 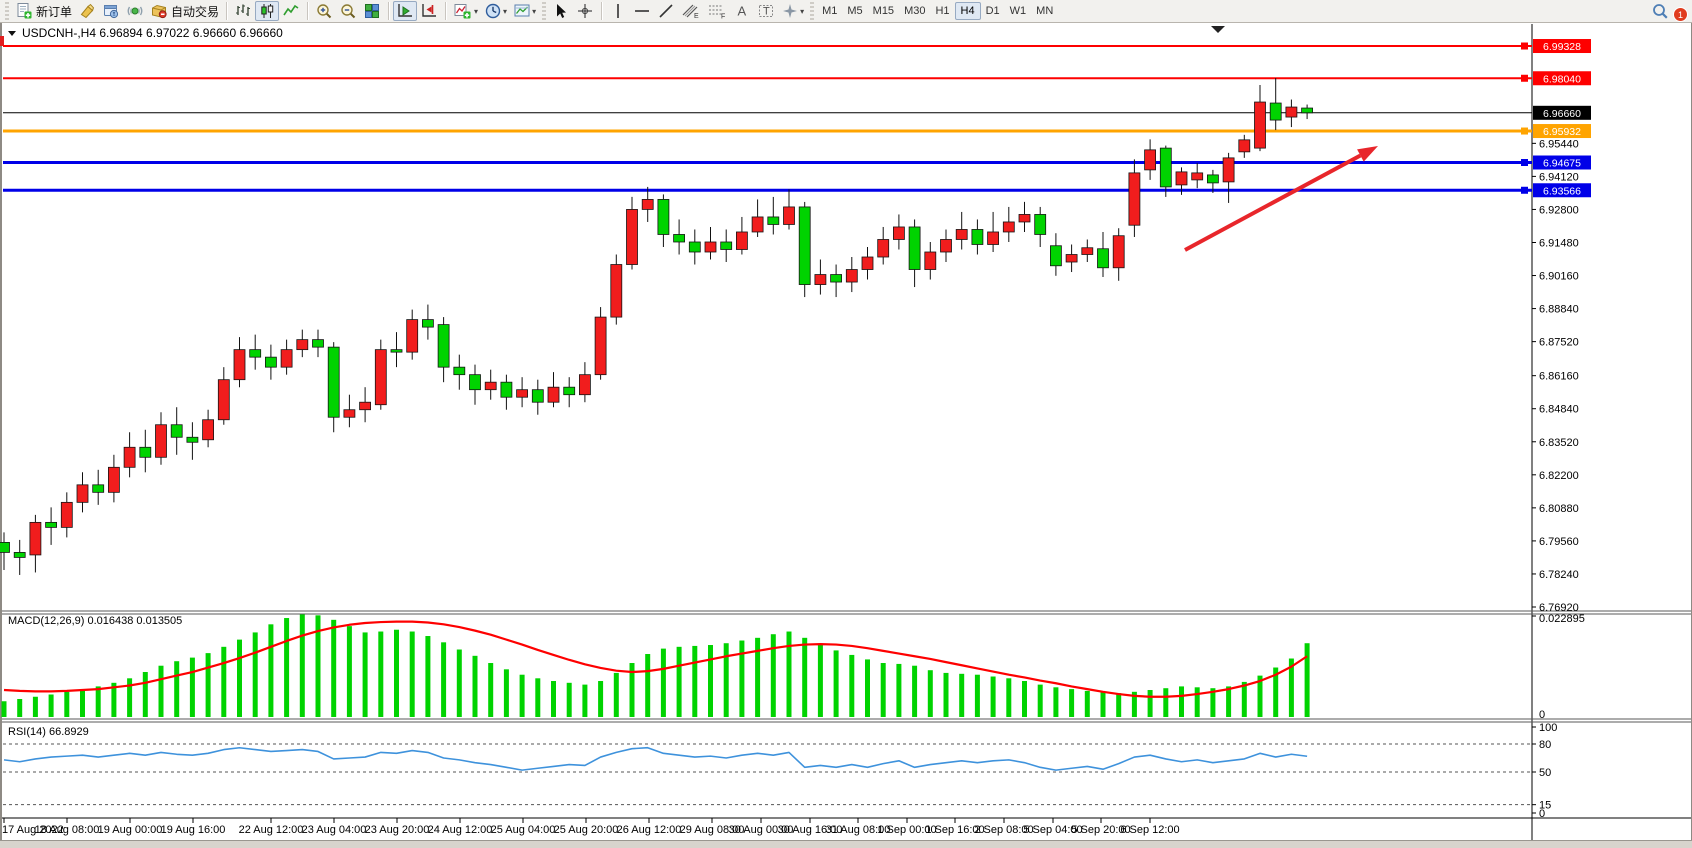 I want to click on chart-shift-button, so click(x=429, y=11).